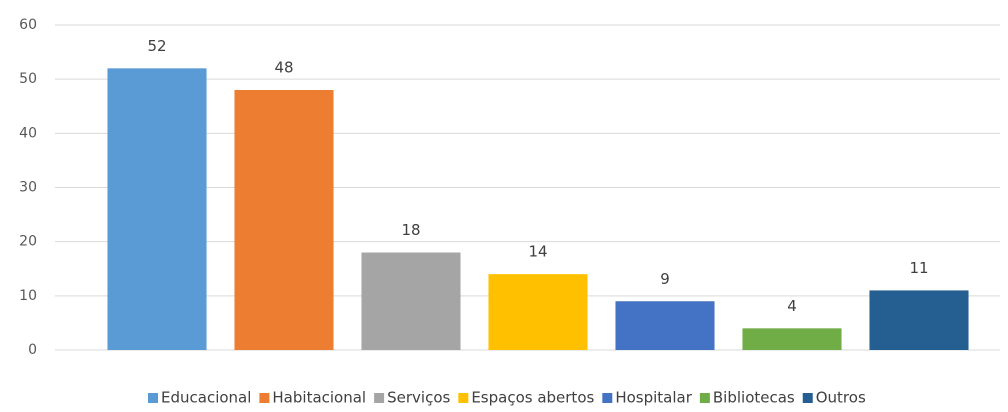 The height and width of the screenshot is (412, 1008). Describe the element at coordinates (418, 398) in the screenshot. I see `legend-label: Serviços` at that location.